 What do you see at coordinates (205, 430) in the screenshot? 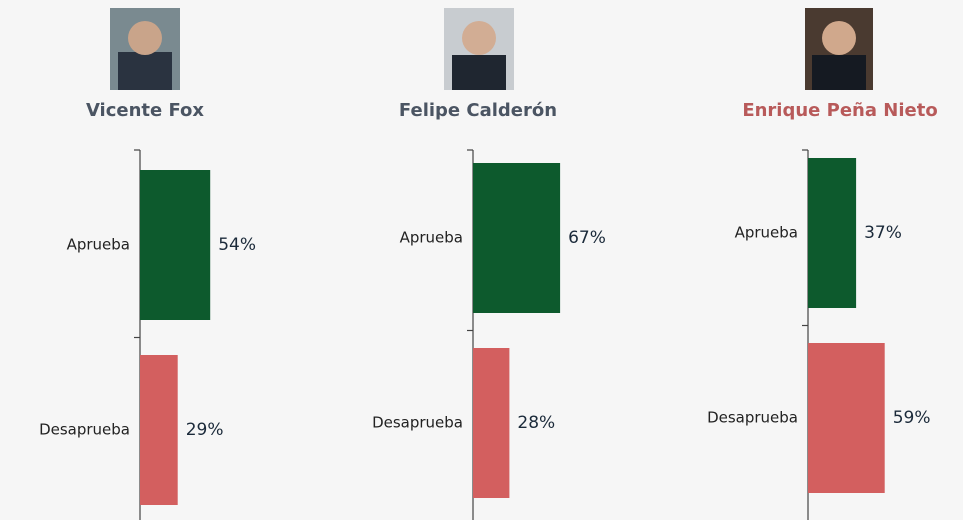
I see `value-label: 29%` at bounding box center [205, 430].